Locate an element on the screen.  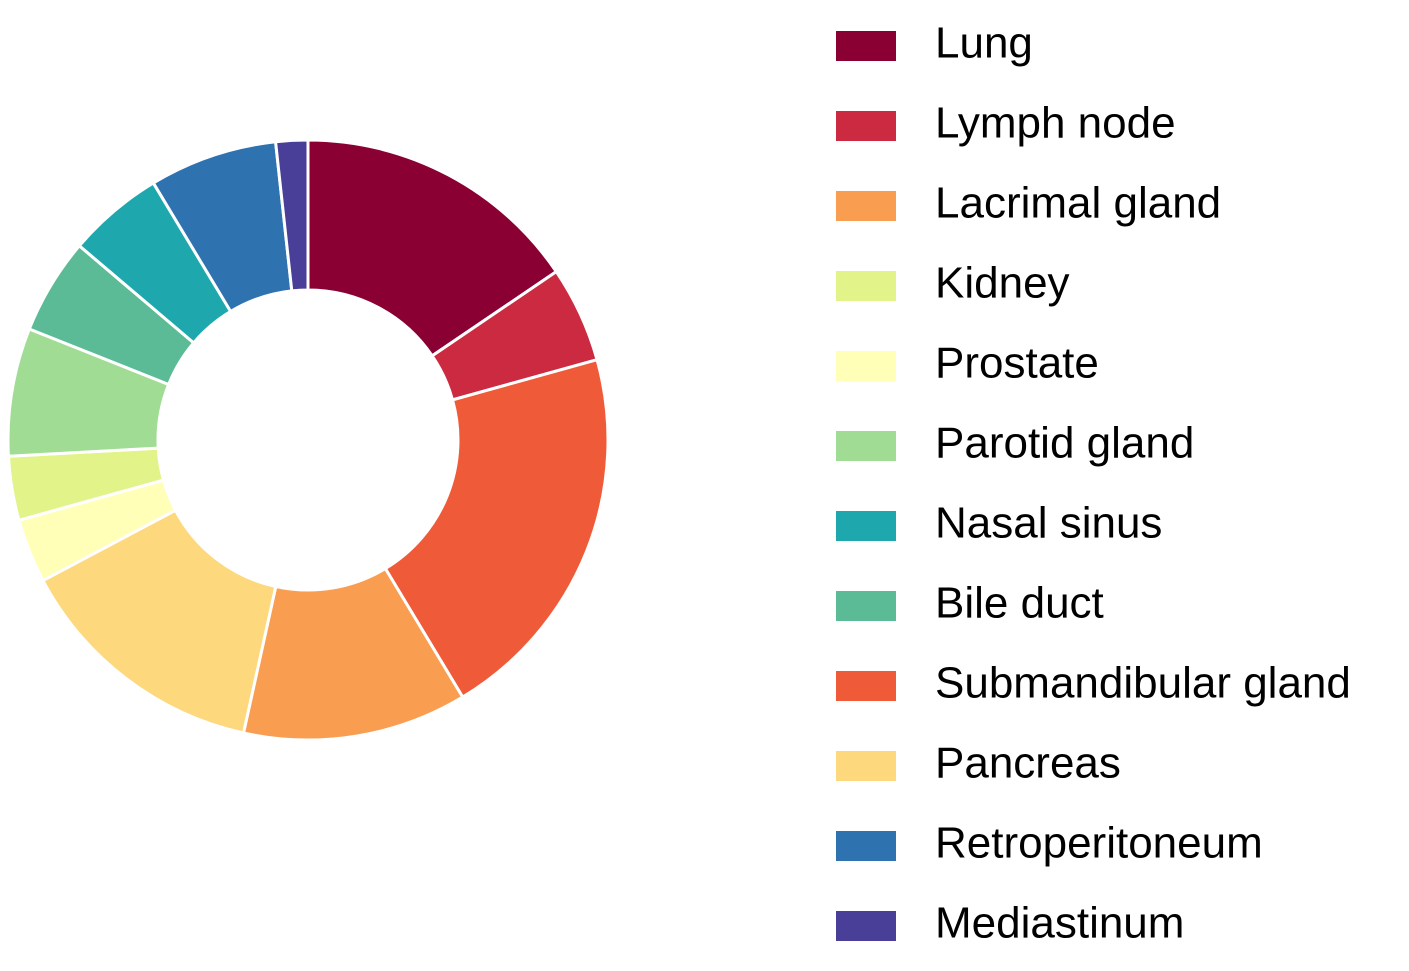
legend-label: Submandibular gland is located at coordinates (1143, 683).